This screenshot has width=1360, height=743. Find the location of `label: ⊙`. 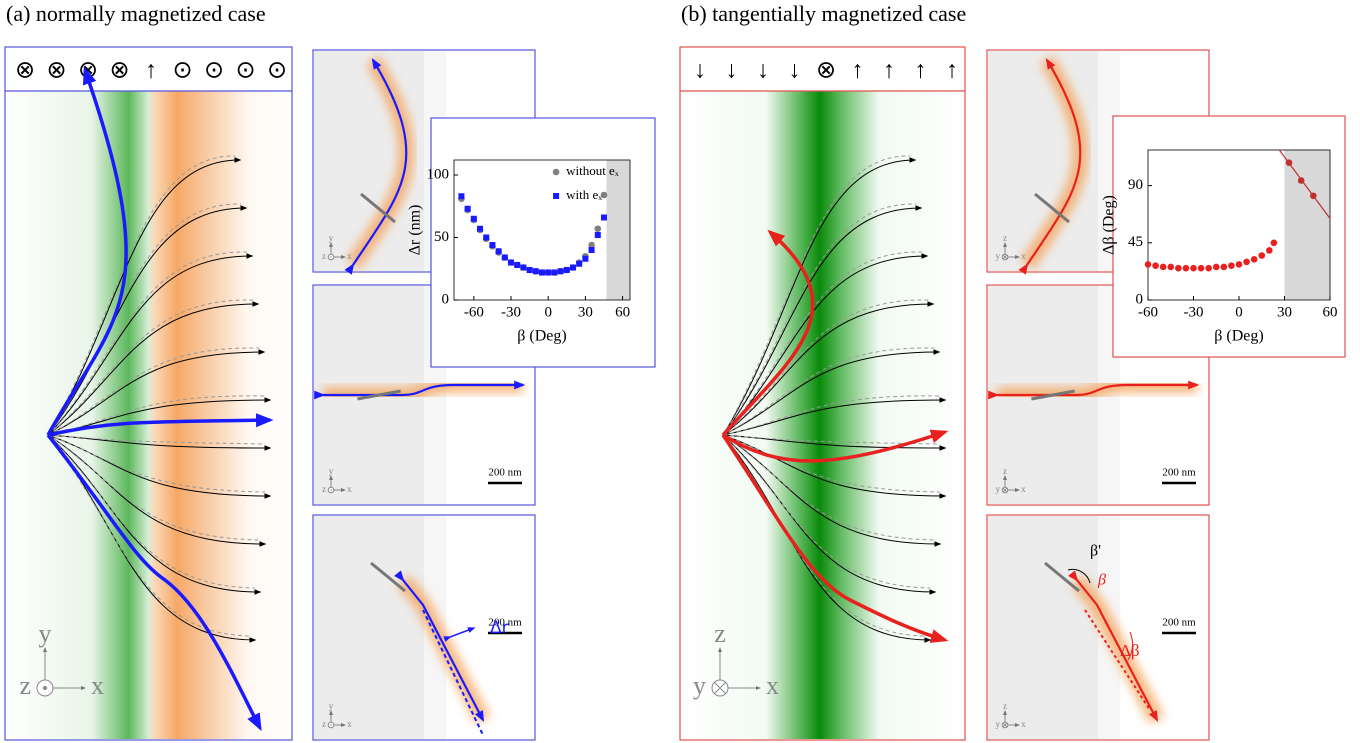

label: ⊙ is located at coordinates (214, 71).